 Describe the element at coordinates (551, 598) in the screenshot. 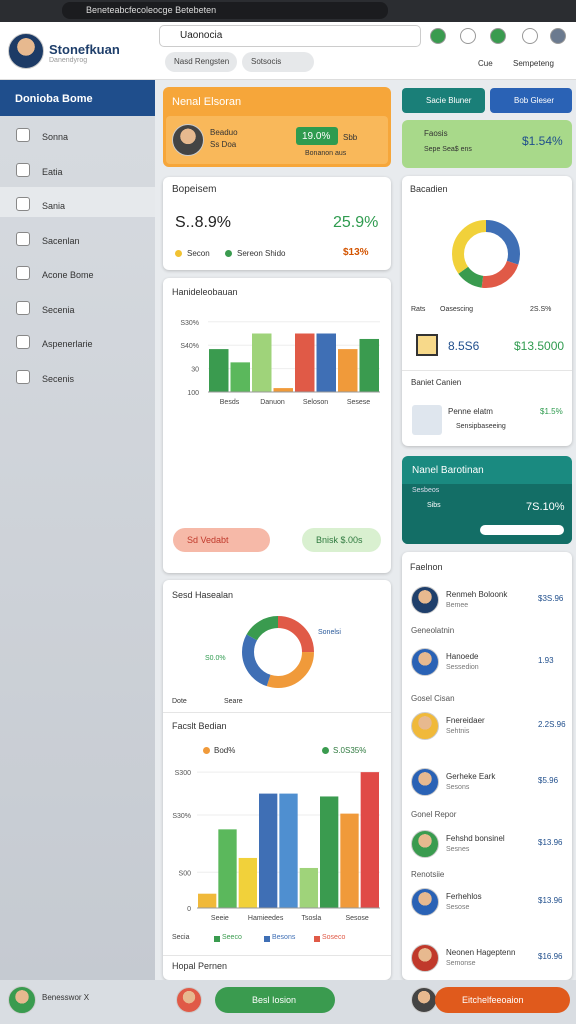

I see `person-value: $3S.96` at that location.